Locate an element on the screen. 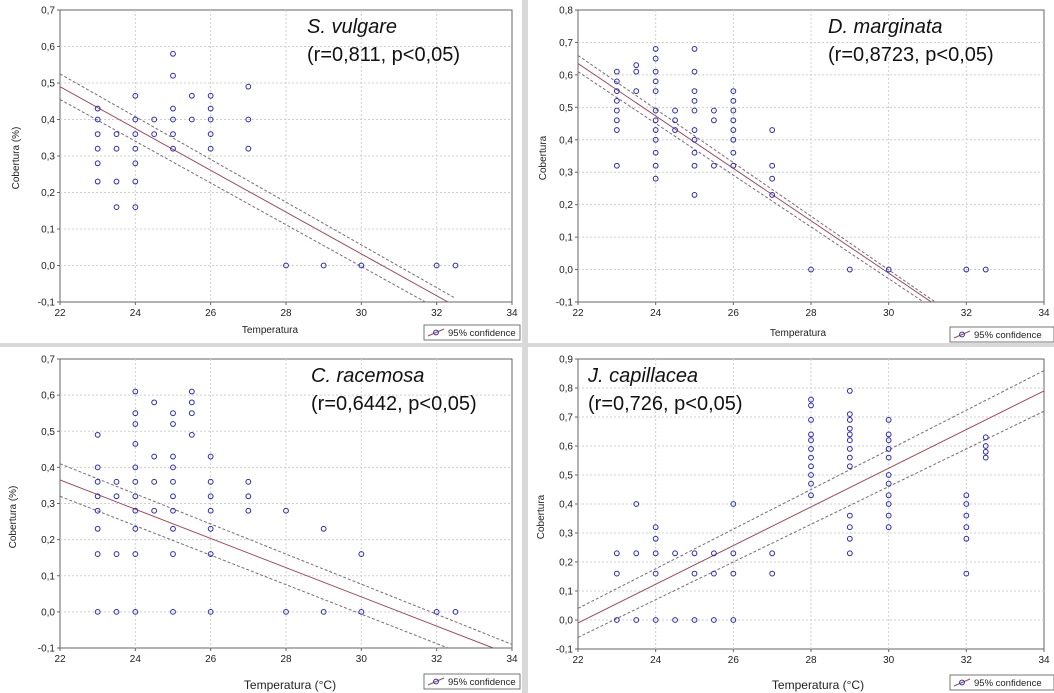 The image size is (1054, 693). y-tick-label: 0,6 is located at coordinates (566, 447).